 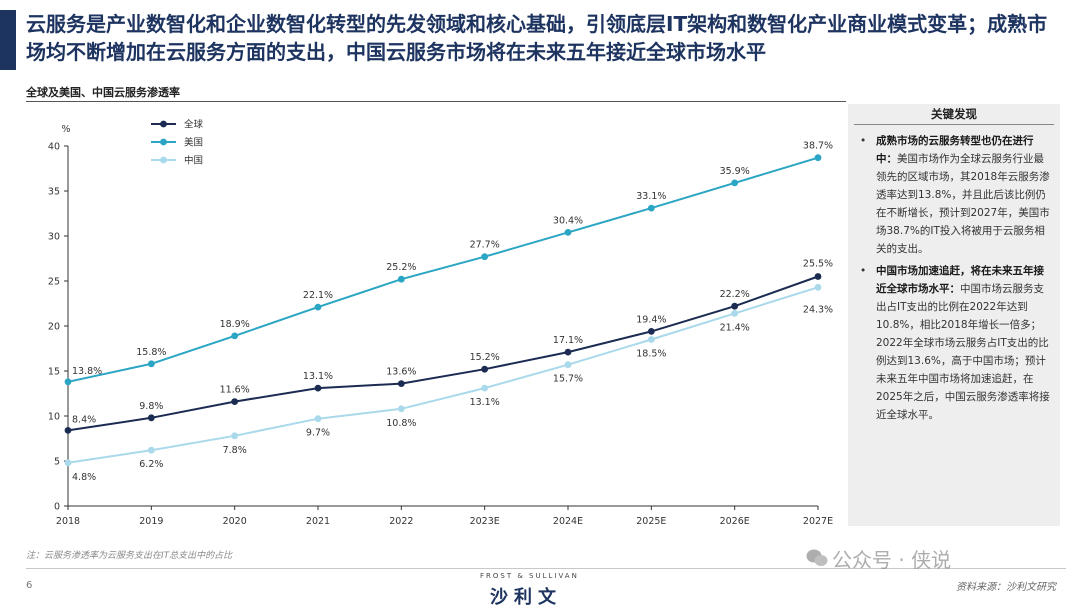 What do you see at coordinates (235, 521) in the screenshot?
I see `x-tick-label: 2020` at bounding box center [235, 521].